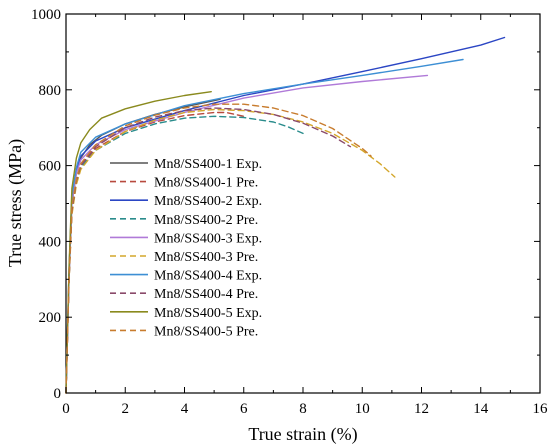  Describe the element at coordinates (541, 409) in the screenshot. I see `x-tick-label: 16` at that location.